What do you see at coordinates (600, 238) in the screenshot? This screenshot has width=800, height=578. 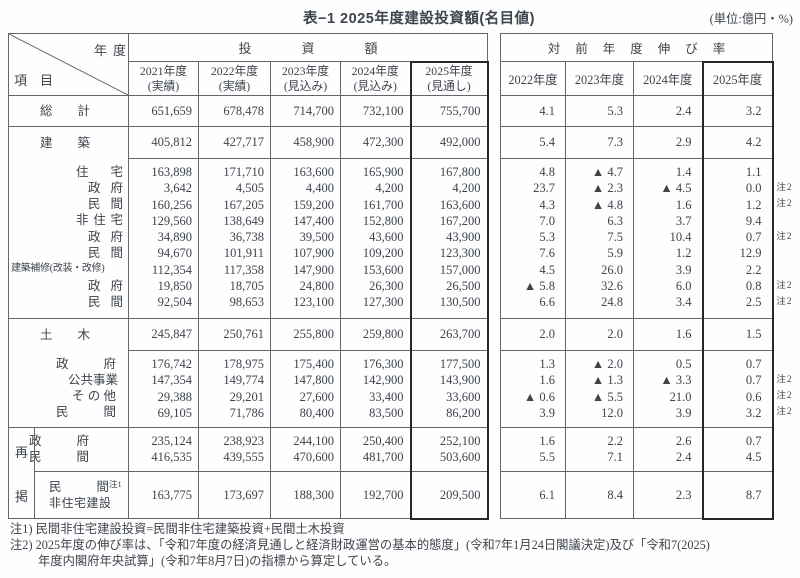 I see `growth-value-cell: ▲ 4.7 ▲ 2.3 ▲ 4.8 6.3 7.5 5.9 26.0 32.6 24.8` at bounding box center [600, 238].